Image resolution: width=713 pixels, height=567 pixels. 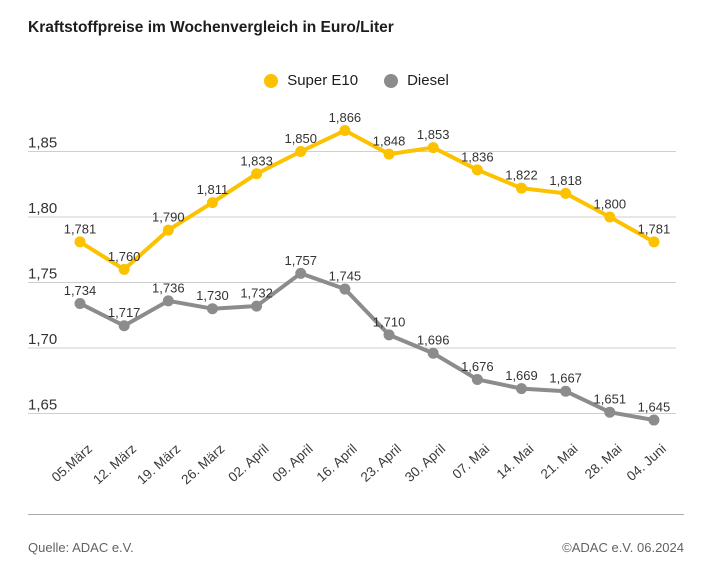 What do you see at coordinates (428, 80) in the screenshot?
I see `legend-label-diesel: Diesel` at bounding box center [428, 80].